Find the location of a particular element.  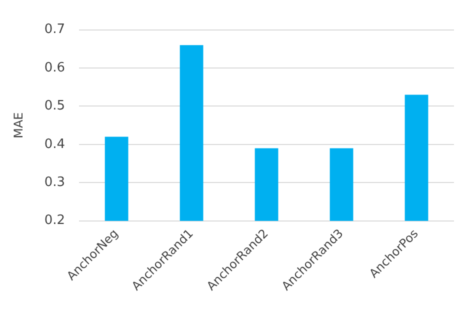

y-tick-label: 0.3 is located at coordinates (55, 182).